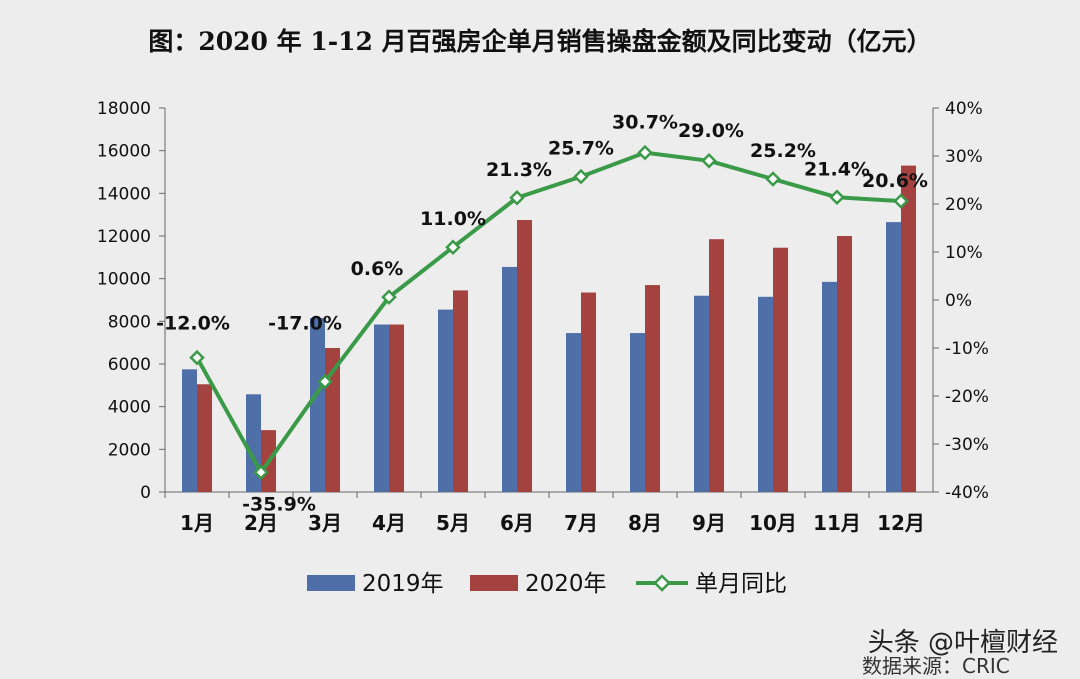  What do you see at coordinates (709, 523) in the screenshot?
I see `x-tick-label: 9月` at bounding box center [709, 523].